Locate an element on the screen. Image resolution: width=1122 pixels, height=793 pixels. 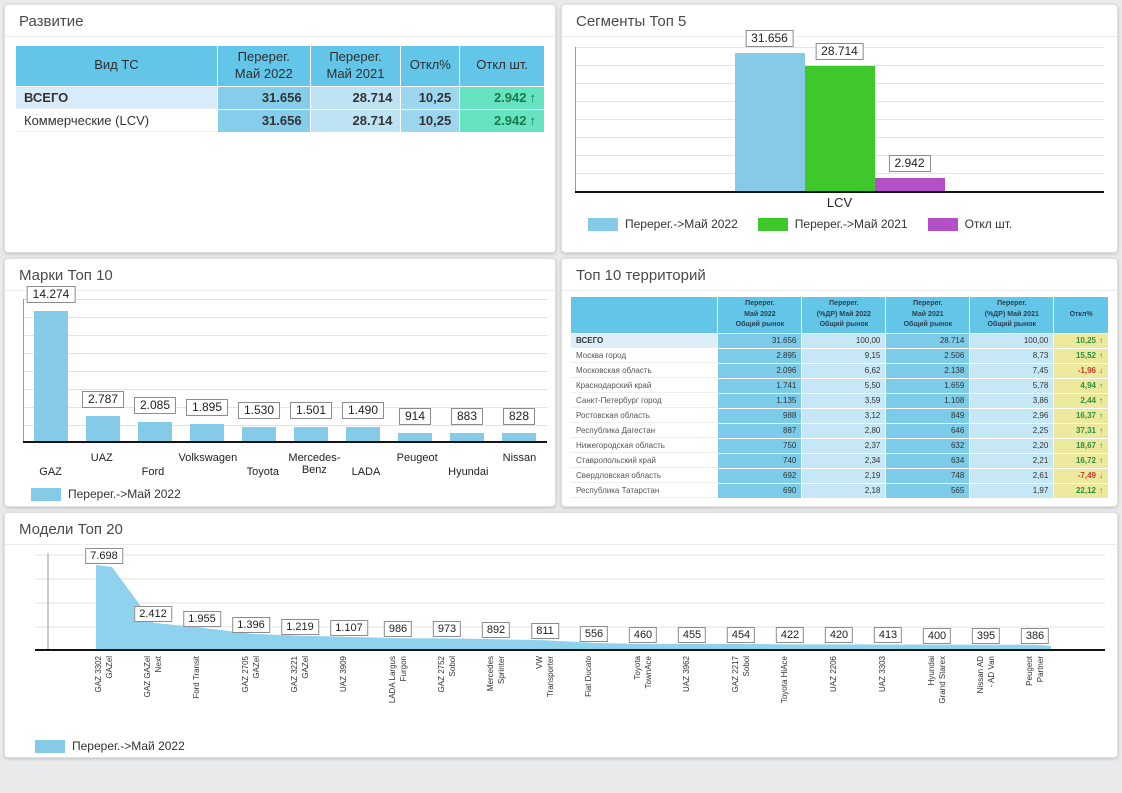
bar-slot: 2.787 is located at coordinates (103, 416).